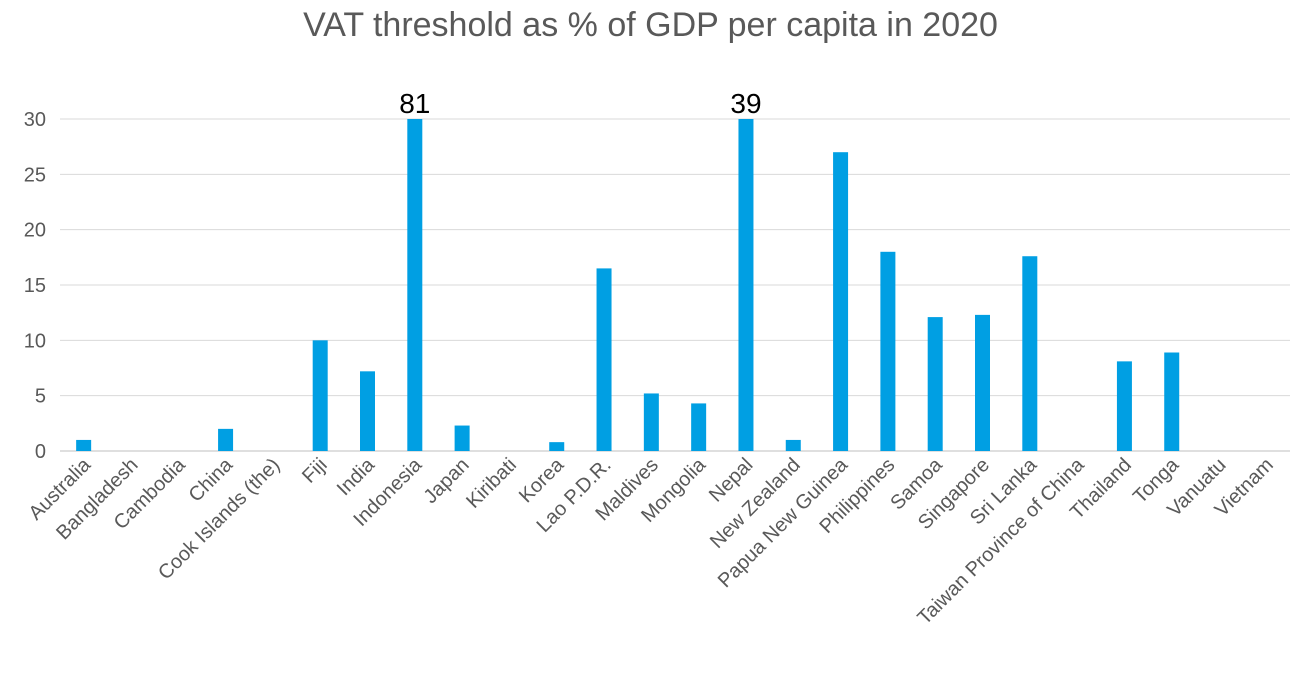 This screenshot has width=1301, height=673. What do you see at coordinates (491, 483) in the screenshot?
I see `x-category-label: Kiribati` at bounding box center [491, 483].